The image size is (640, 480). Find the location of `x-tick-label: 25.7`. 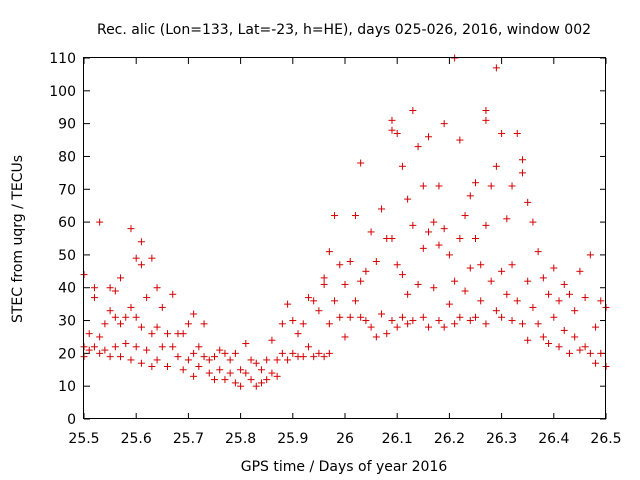

x-tick-label: 25.7 is located at coordinates (188, 439).